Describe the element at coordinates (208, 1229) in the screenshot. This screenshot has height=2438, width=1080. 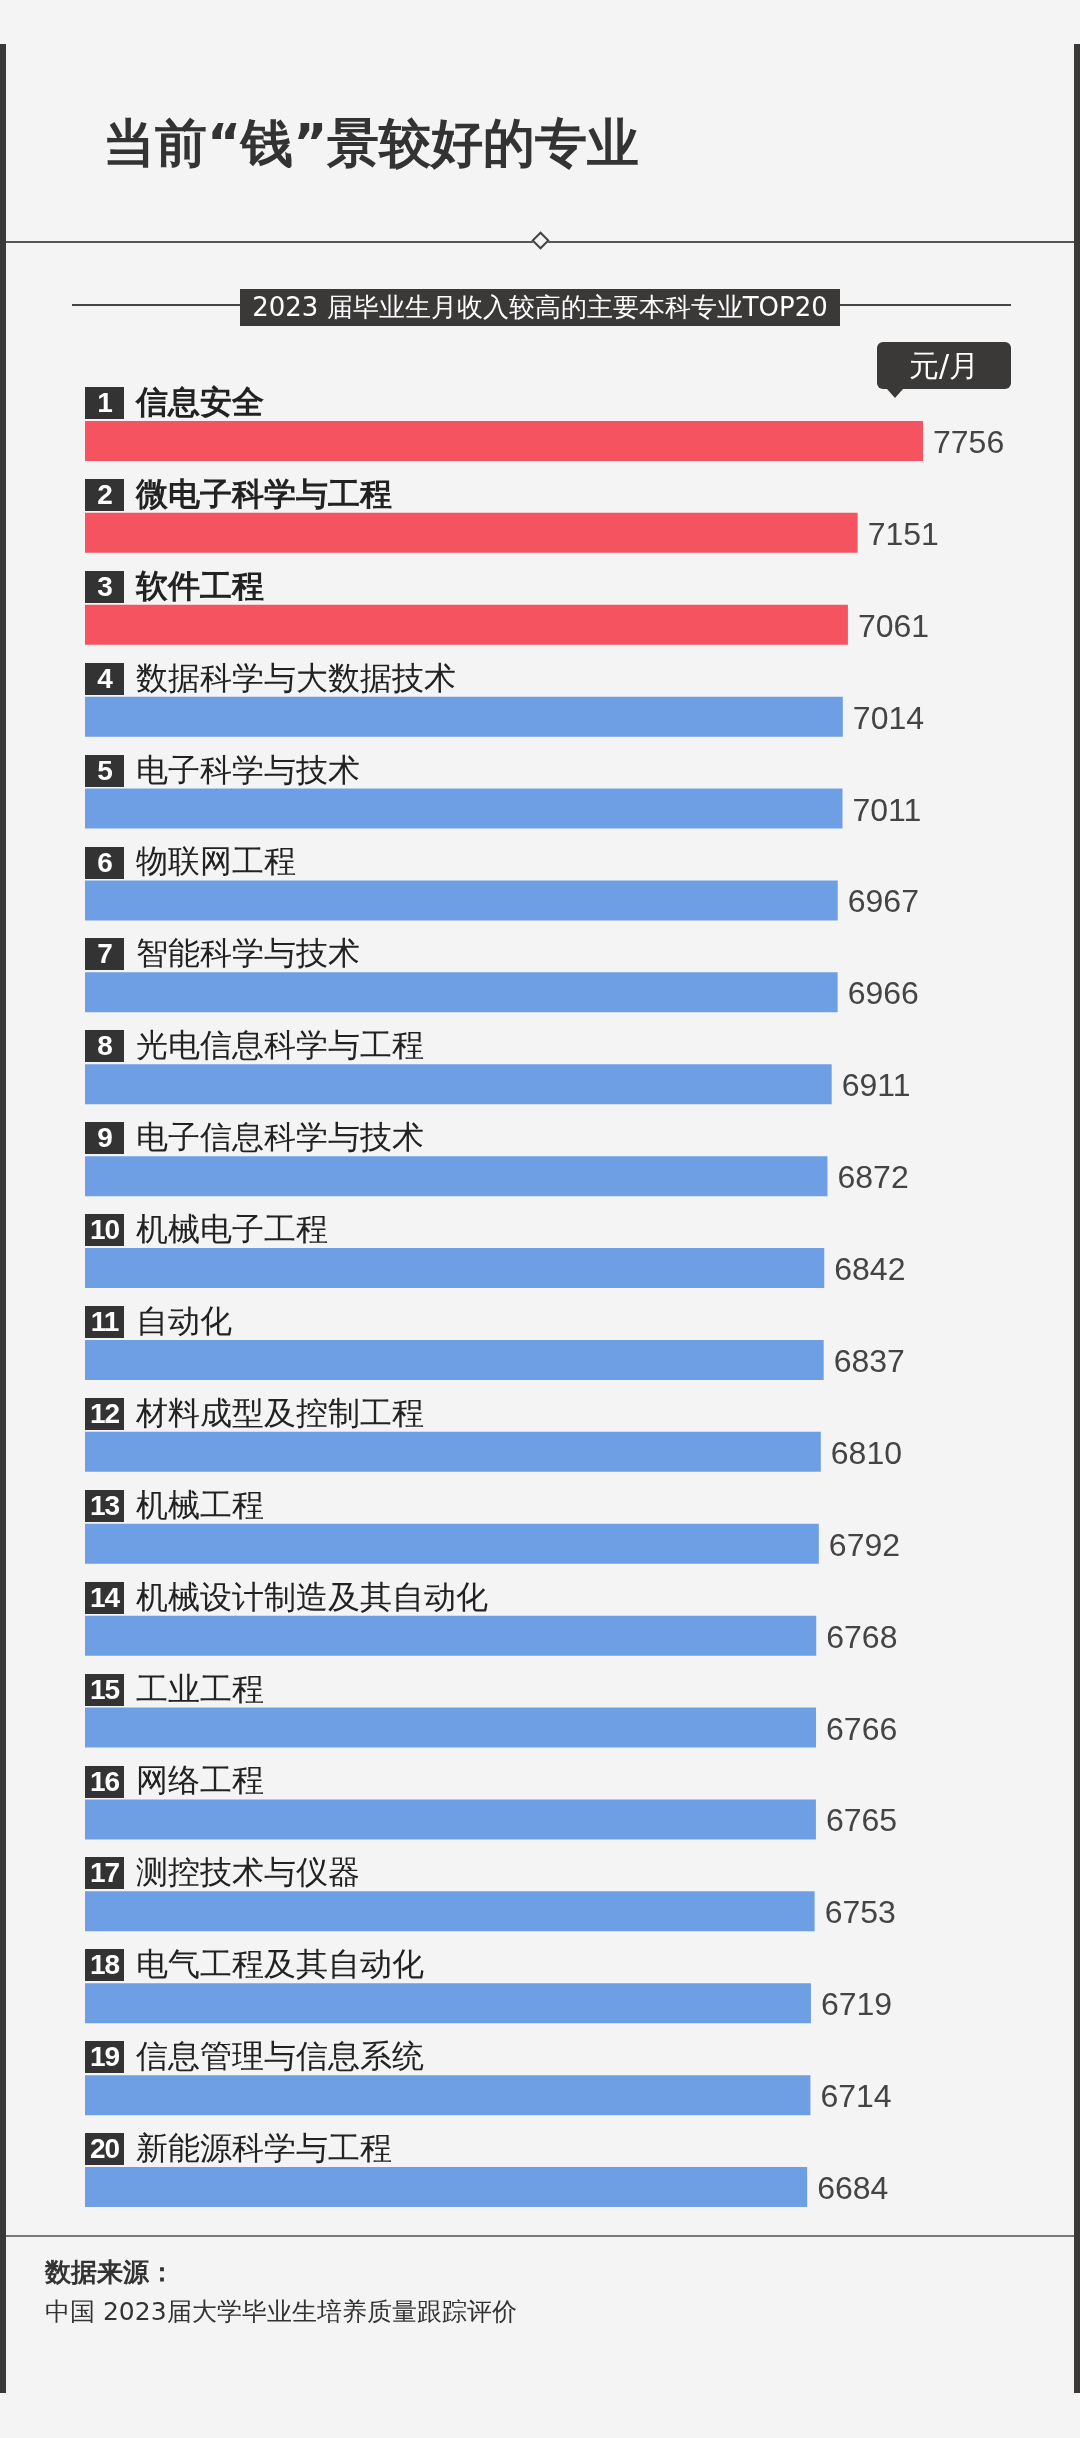
I see `category-label: 10 机械电子工程` at that location.